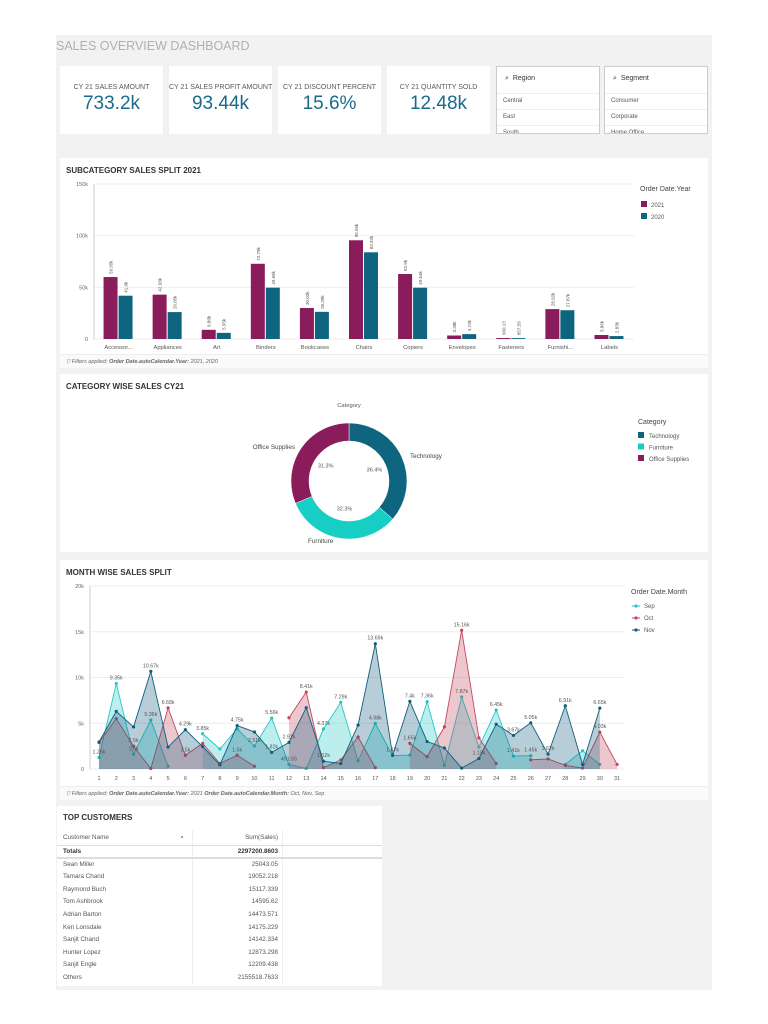  What do you see at coordinates (366, 732) in the screenshot?
I see `line-Sep` at bounding box center [366, 732].